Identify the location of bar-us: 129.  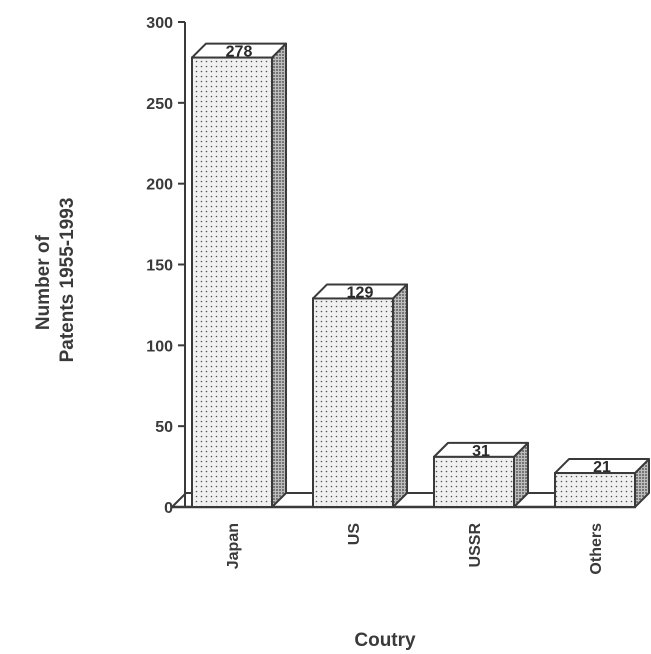
(360, 396).